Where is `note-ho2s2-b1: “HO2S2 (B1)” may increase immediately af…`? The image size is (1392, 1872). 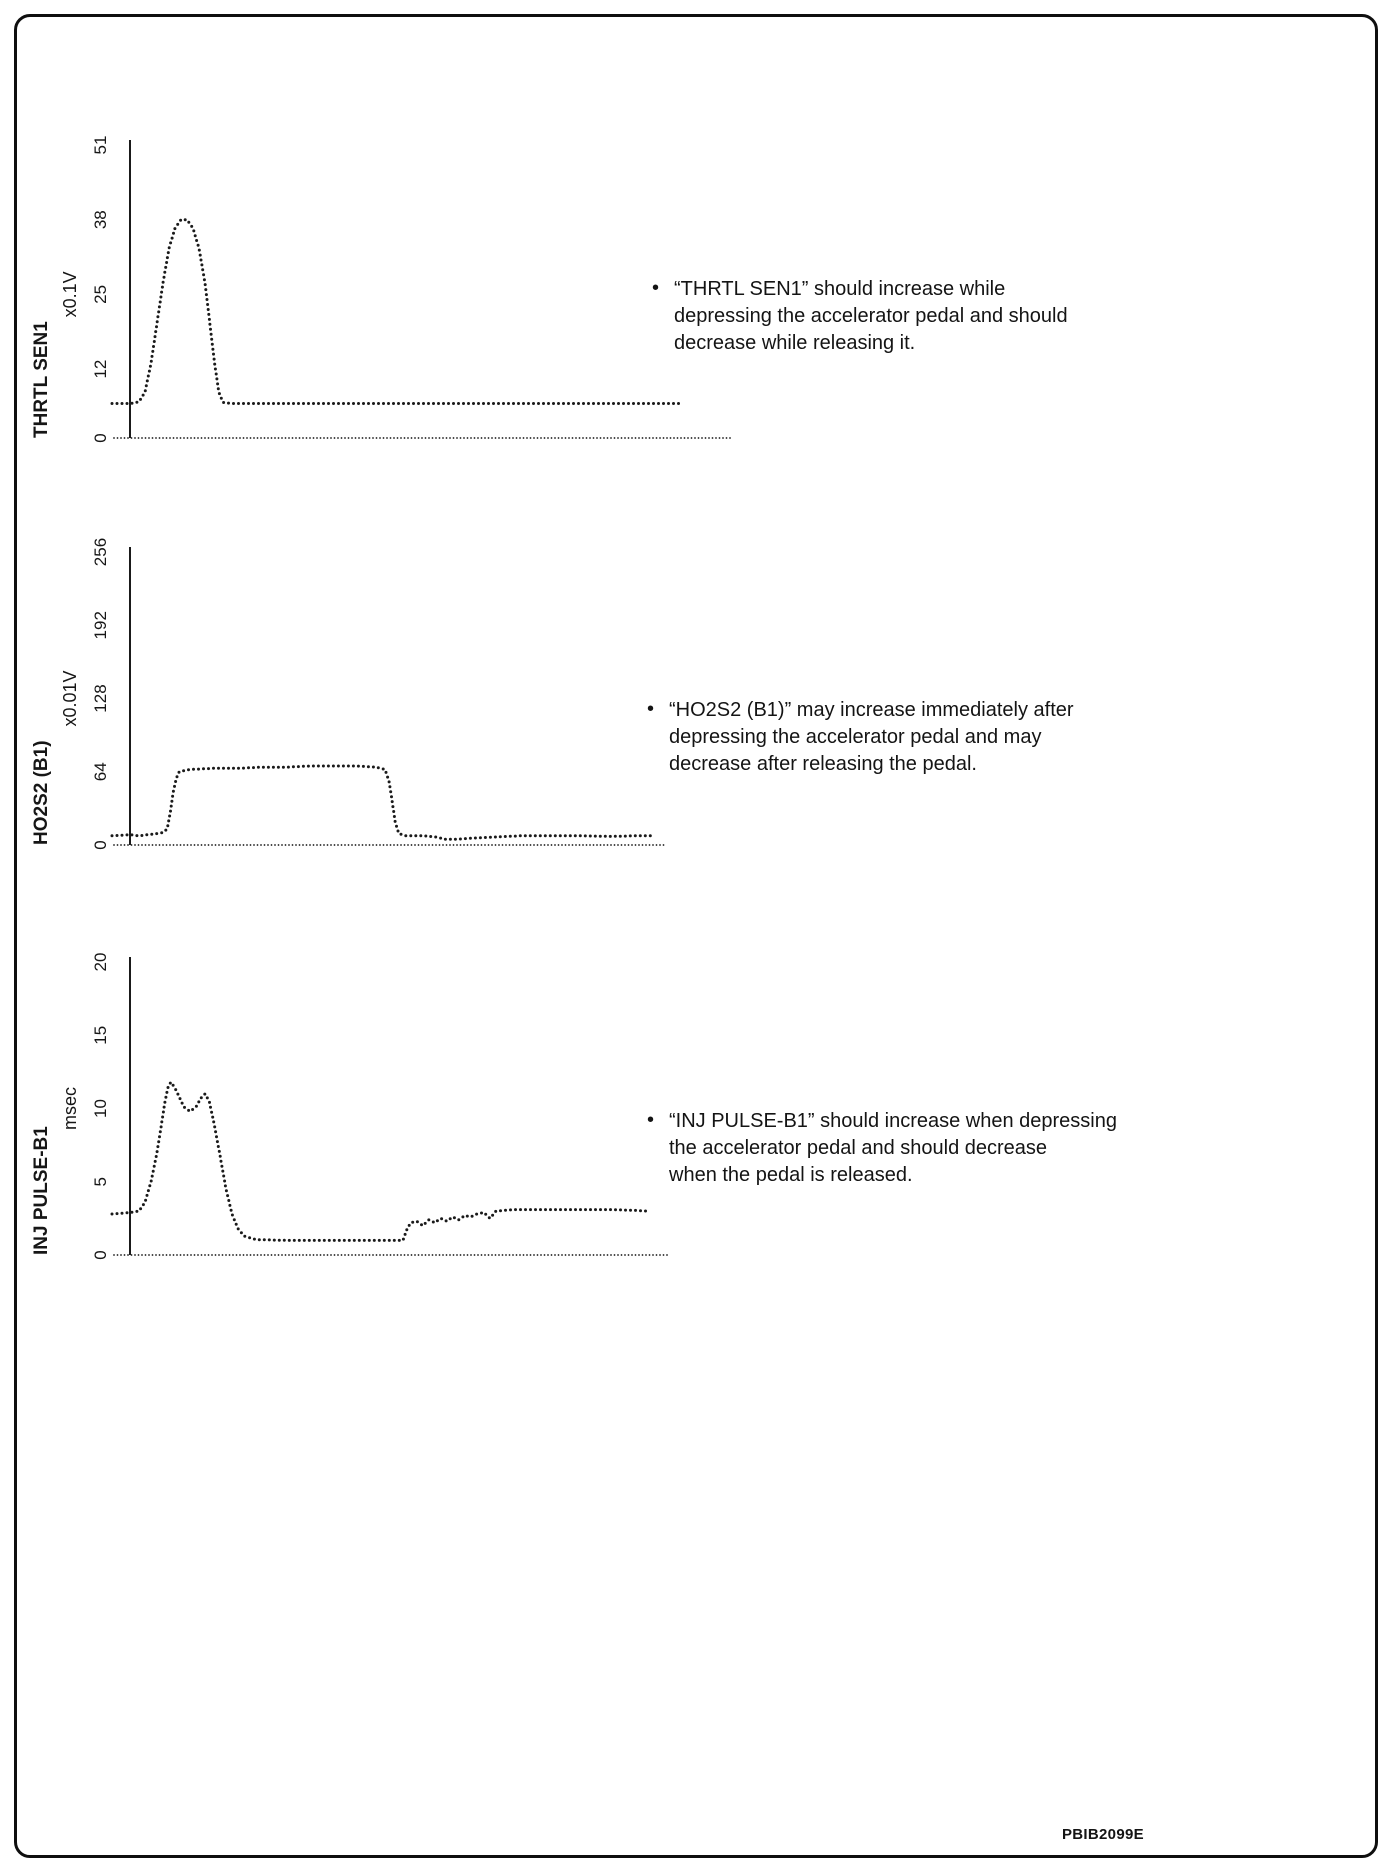
note-ho2s2-b1: “HO2S2 (B1)” may increase immediately af… is located at coordinates (858, 737).